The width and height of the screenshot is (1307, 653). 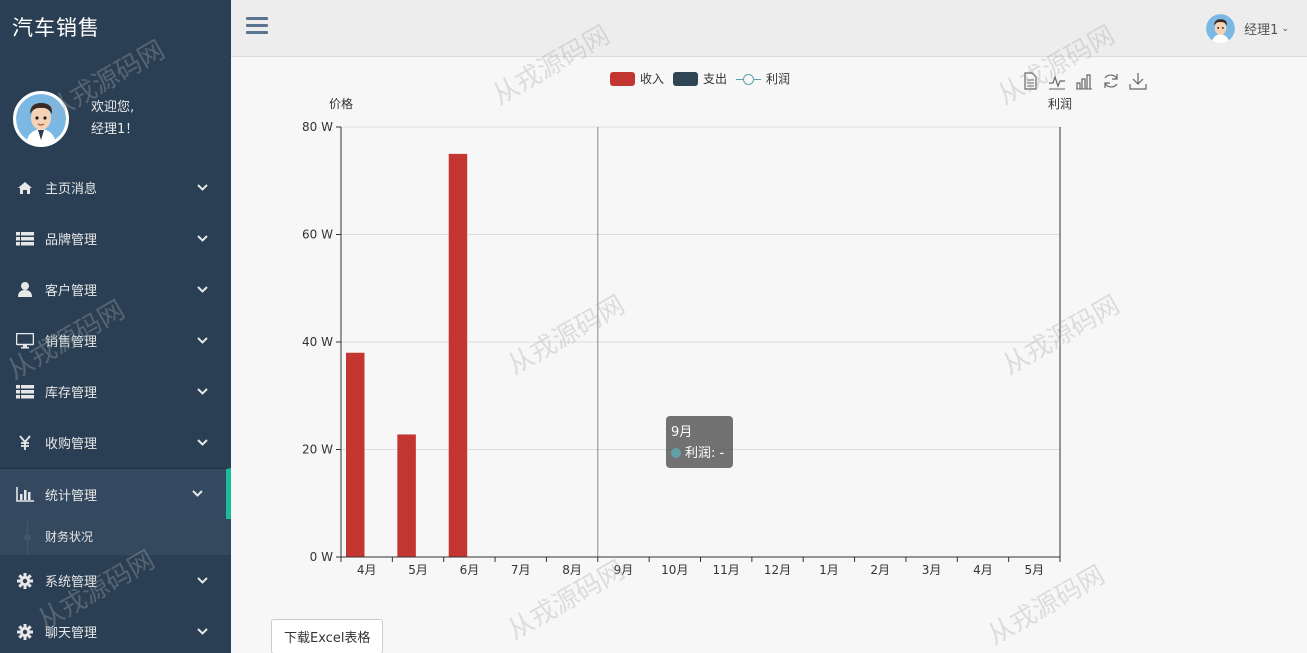 I want to click on legend-item-3: 利润, so click(x=763, y=78).